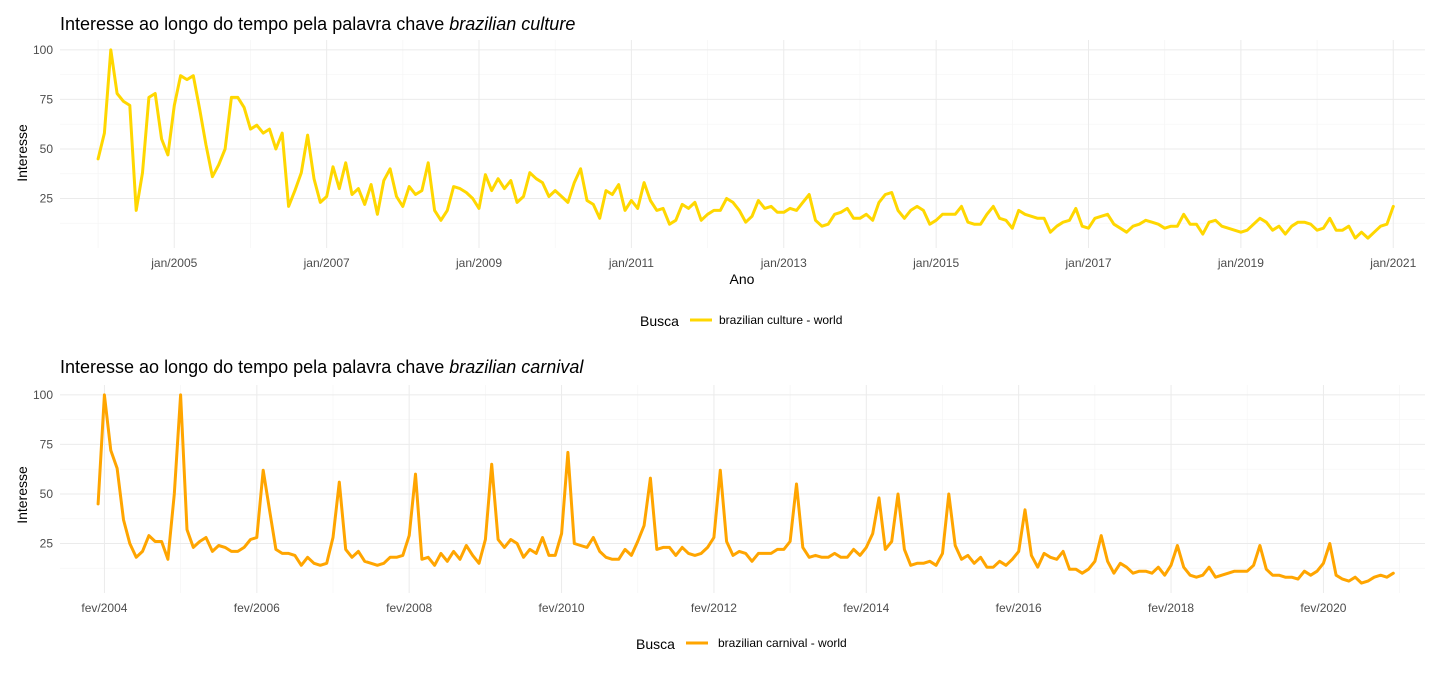 The width and height of the screenshot is (1440, 682). I want to click on x-tick-label: jan/2017, so click(1087, 263).